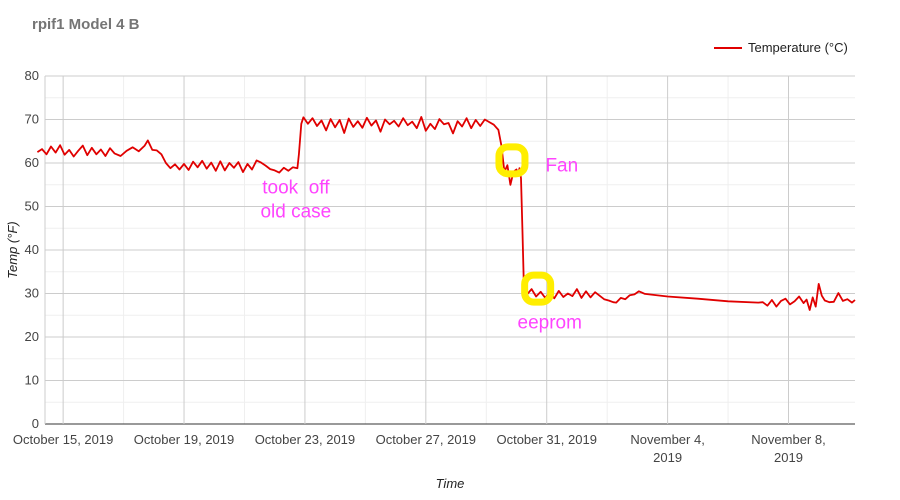 The width and height of the screenshot is (900, 500). What do you see at coordinates (788, 448) in the screenshot?
I see `x-tick-label: November 8, 2019` at bounding box center [788, 448].